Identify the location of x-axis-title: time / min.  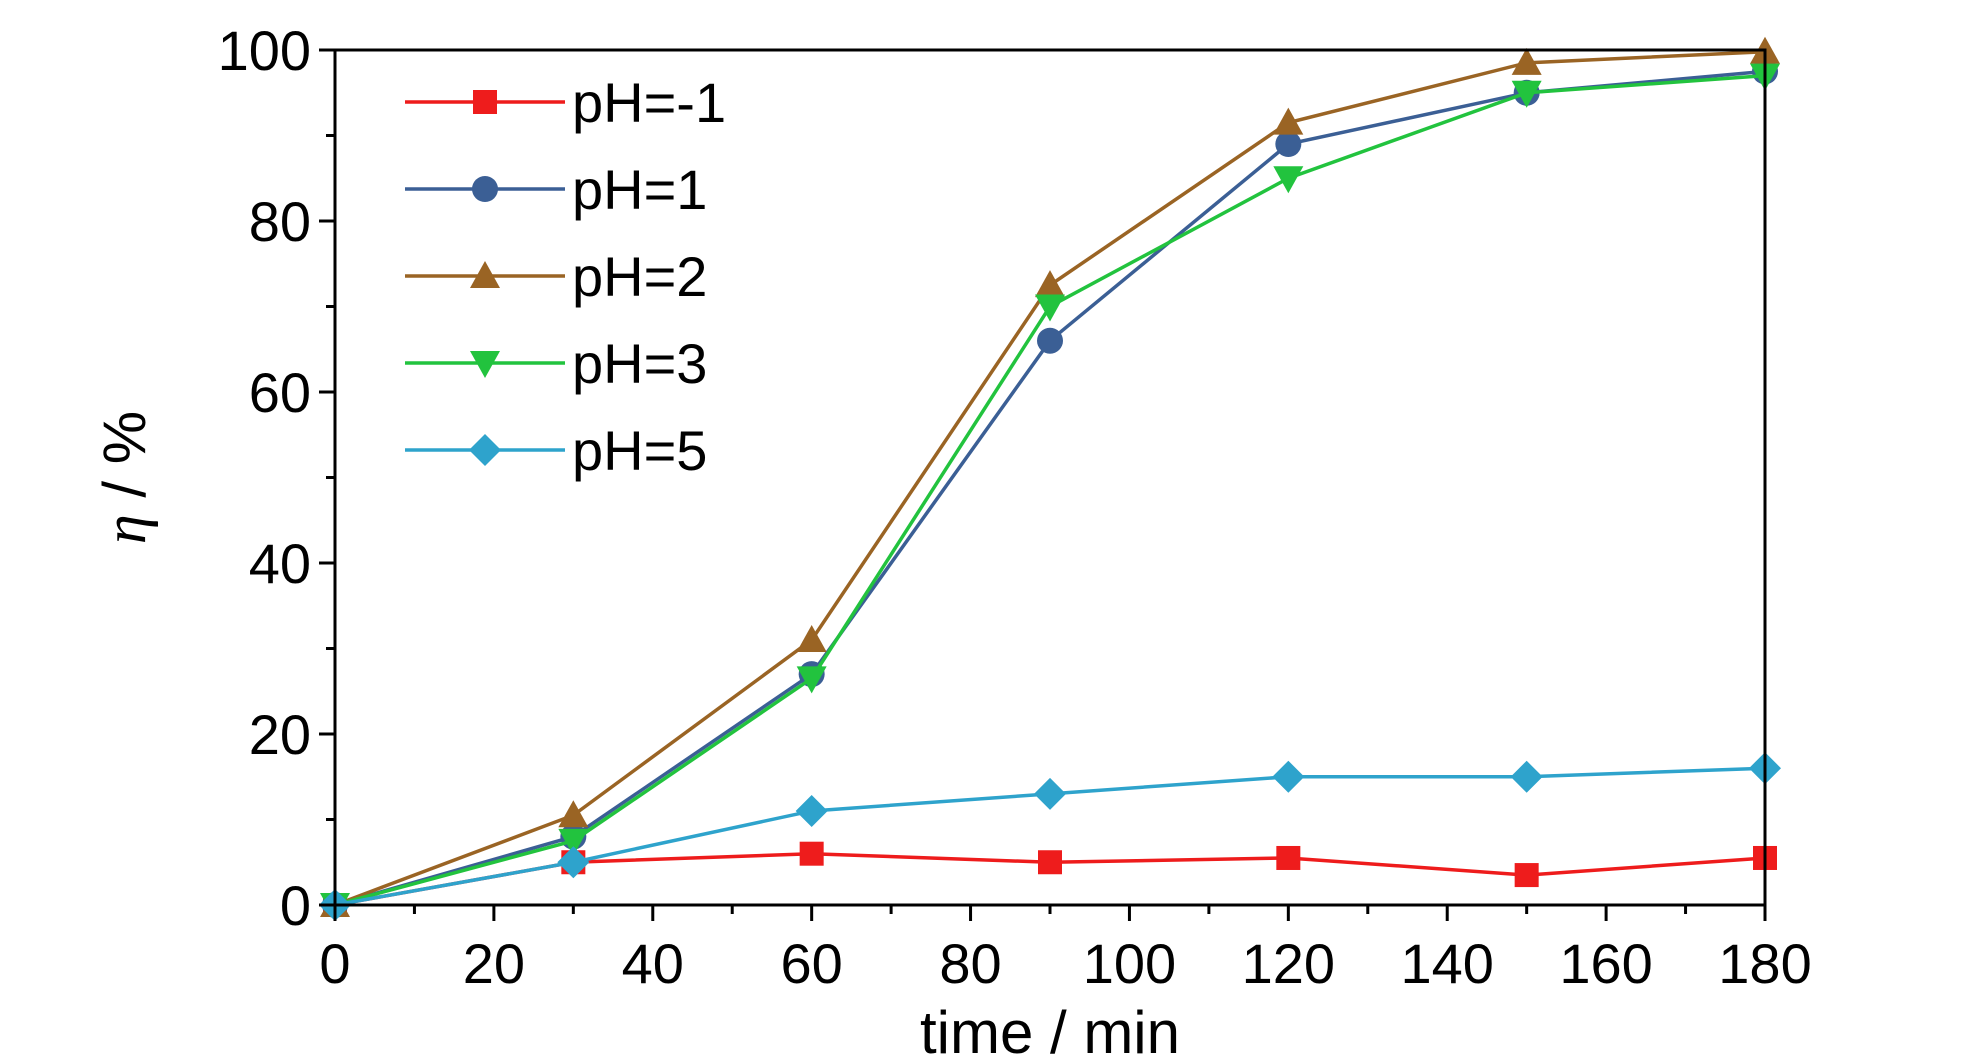
(1050, 1030).